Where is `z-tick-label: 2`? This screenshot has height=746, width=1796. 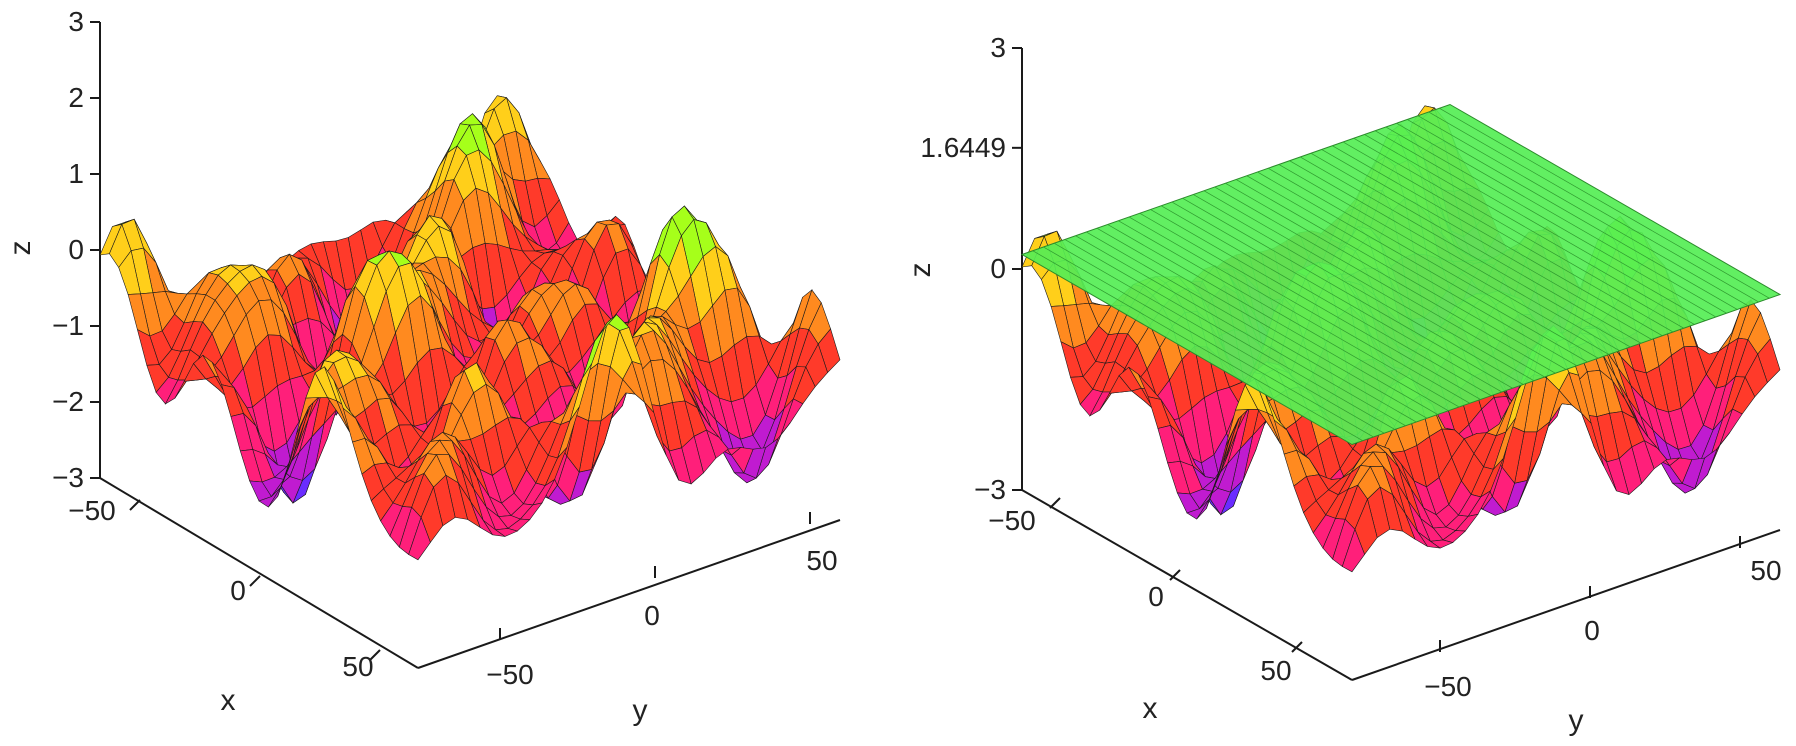
z-tick-label: 2 is located at coordinates (76, 97).